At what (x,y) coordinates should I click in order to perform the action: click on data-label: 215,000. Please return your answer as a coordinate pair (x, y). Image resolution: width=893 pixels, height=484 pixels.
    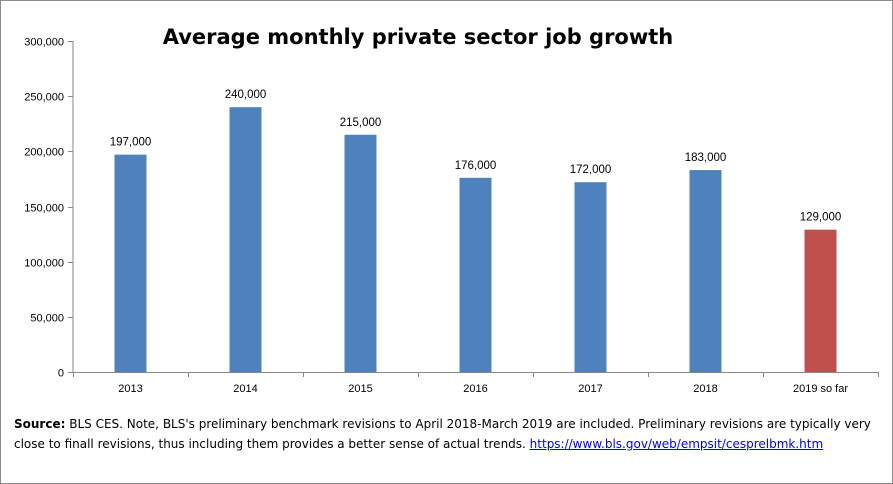
    Looking at the image, I should click on (361, 123).